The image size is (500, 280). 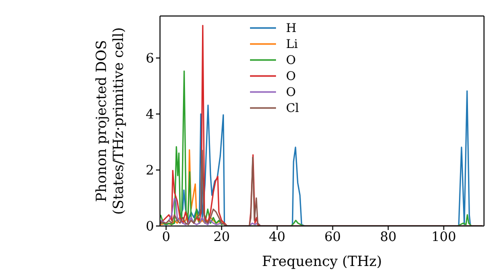 What do you see at coordinates (291, 28) in the screenshot?
I see `legend-label: H` at bounding box center [291, 28].